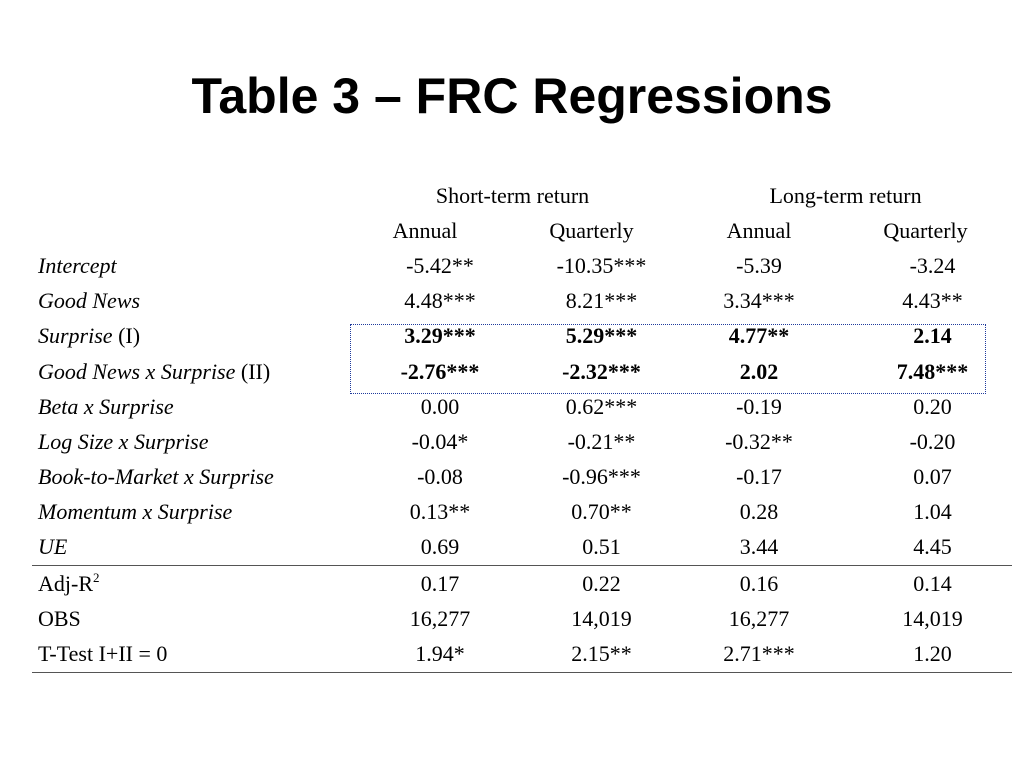  What do you see at coordinates (96, 578) in the screenshot?
I see `stat-label-superscript: 2` at bounding box center [96, 578].